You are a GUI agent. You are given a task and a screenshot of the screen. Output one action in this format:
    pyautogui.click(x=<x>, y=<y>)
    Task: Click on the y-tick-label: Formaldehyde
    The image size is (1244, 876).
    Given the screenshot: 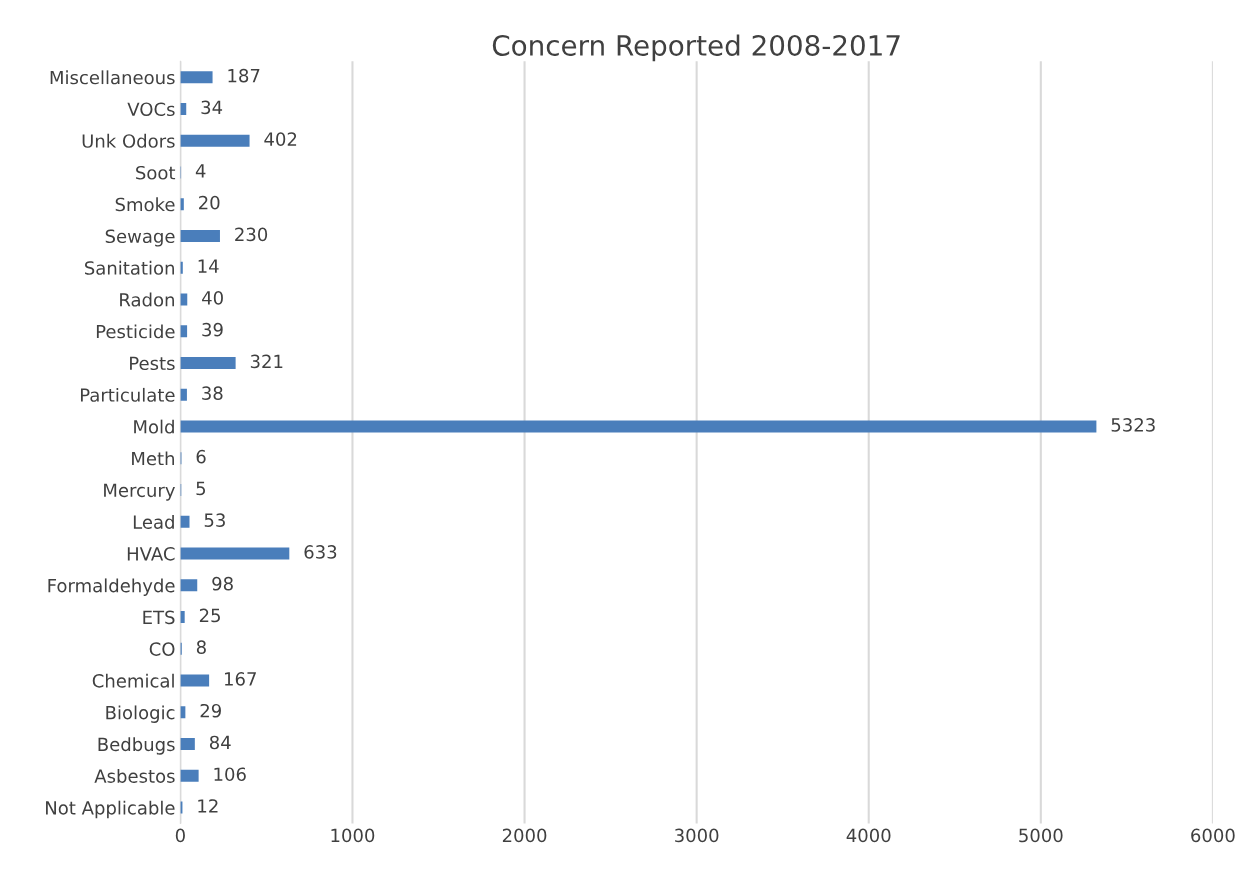 What is the action you would take?
    pyautogui.click(x=111, y=587)
    